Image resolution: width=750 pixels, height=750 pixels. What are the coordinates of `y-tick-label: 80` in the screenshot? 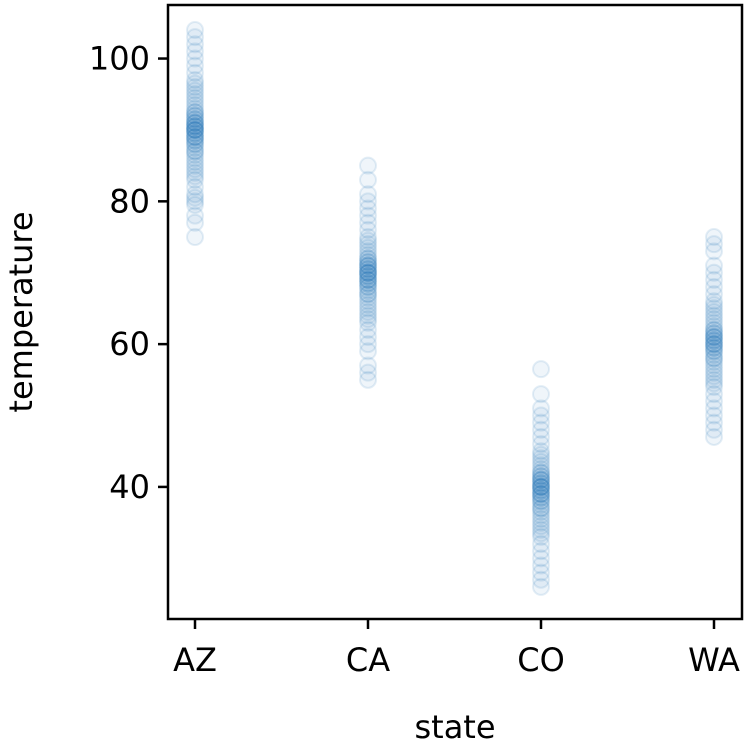 It's located at (129, 201).